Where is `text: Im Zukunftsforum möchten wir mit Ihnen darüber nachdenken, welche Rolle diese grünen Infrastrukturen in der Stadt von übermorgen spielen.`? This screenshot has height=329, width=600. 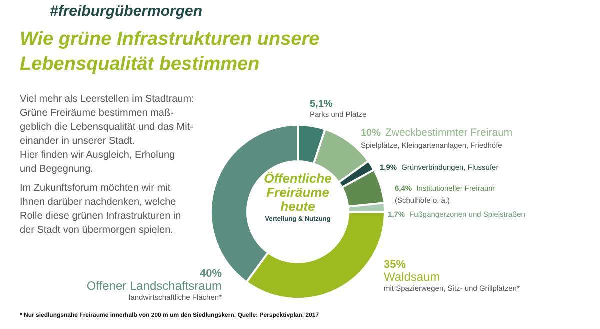
text: Im Zukunftsforum möchten wir mit Ihnen darüber nachdenken, welche Rolle diese grünen Infrastrukturen in der Stadt von übermorgen spielen. is located at coordinates (101, 210).